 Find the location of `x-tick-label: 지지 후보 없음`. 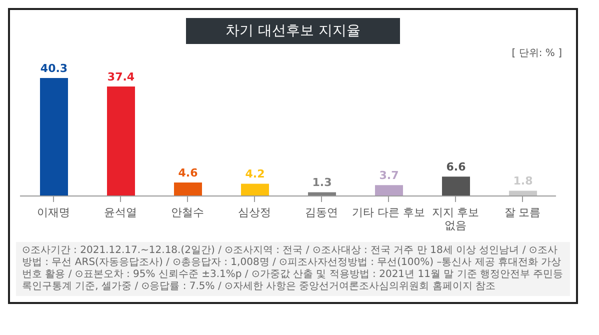

x-tick-label: 지지 후보 없음 is located at coordinates (456, 219).